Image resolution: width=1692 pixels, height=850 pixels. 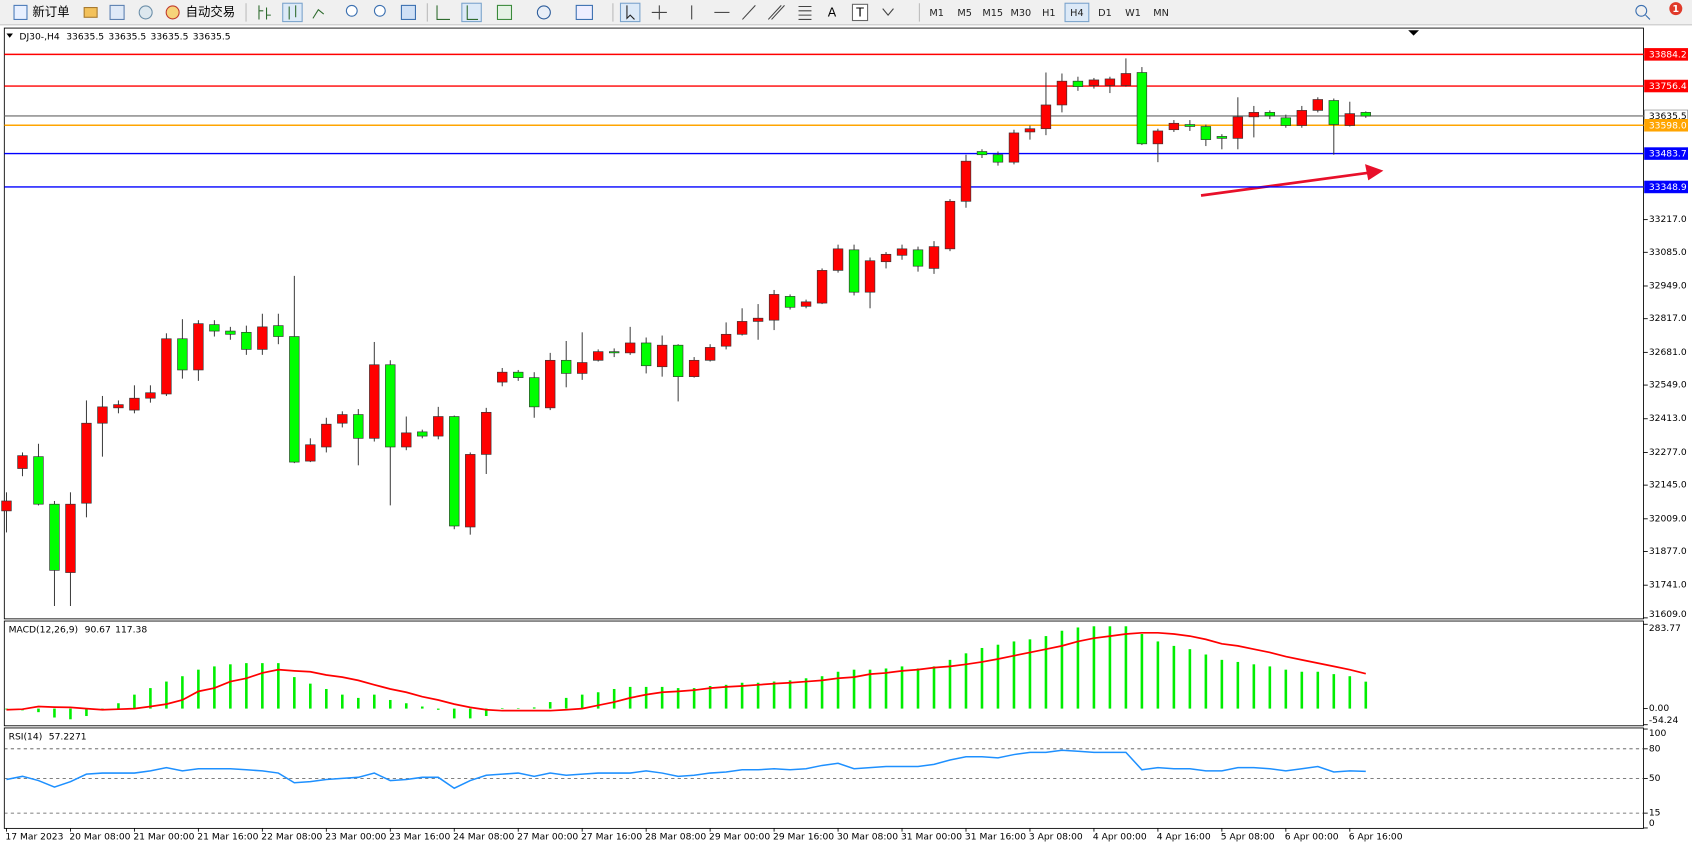 What do you see at coordinates (50, 11) in the screenshot?
I see `toolbar-button: 新订单` at bounding box center [50, 11].